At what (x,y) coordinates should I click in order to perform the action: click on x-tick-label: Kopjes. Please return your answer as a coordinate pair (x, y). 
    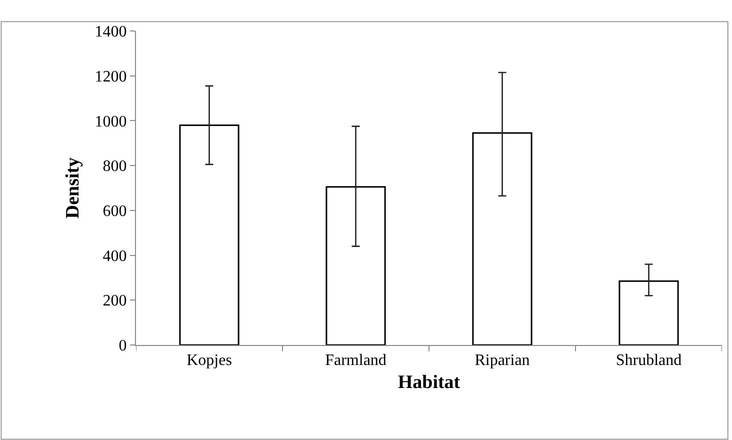
    Looking at the image, I should click on (209, 361).